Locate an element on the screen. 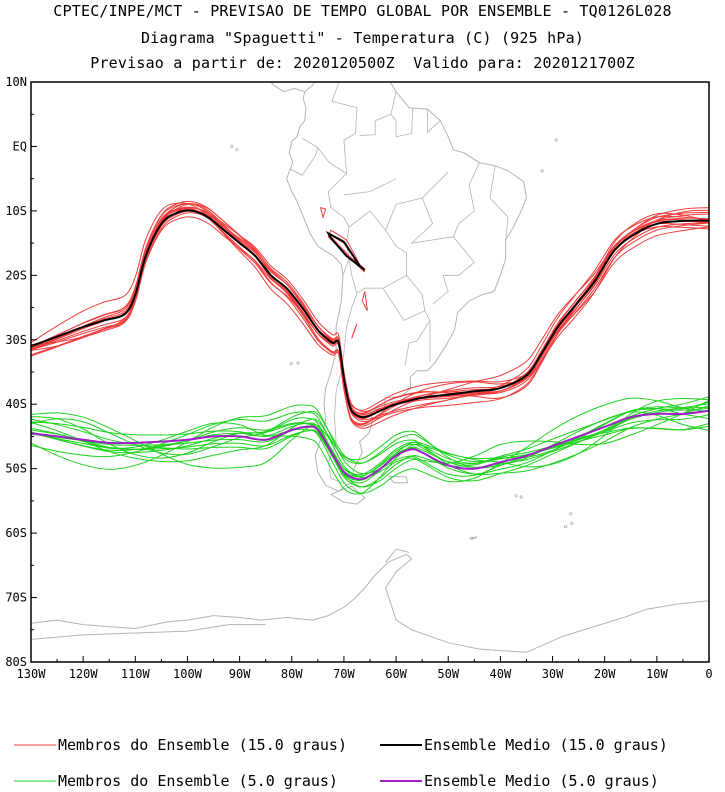 The height and width of the screenshot is (792, 725). legend-label-mean-15: Ensemble Medio (15.0 graus) is located at coordinates (546, 745).